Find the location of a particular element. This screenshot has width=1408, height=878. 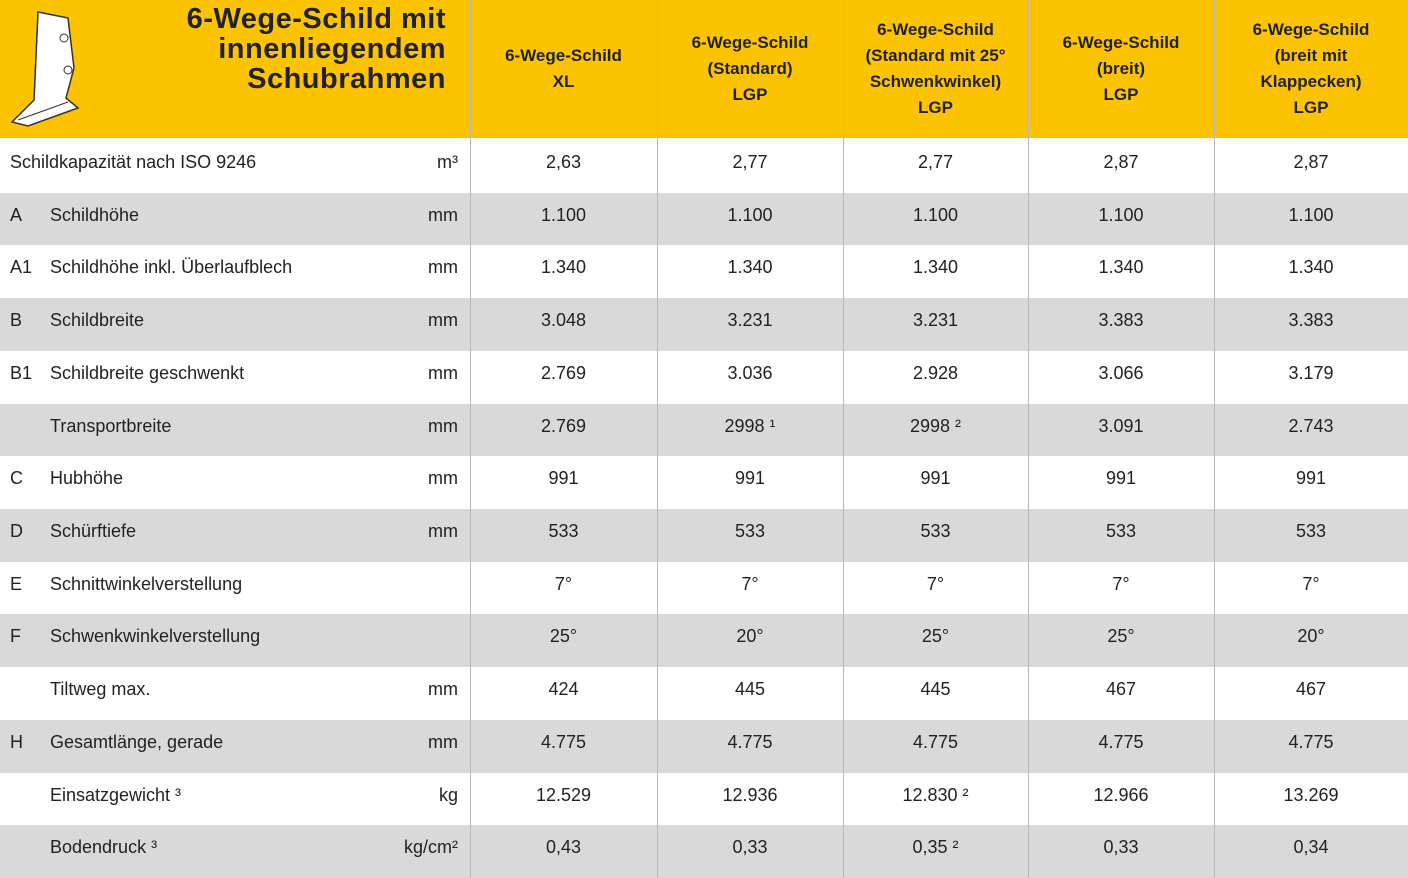

row-label: Schildhöhe inkl. Überlaufblech is located at coordinates (171, 267).